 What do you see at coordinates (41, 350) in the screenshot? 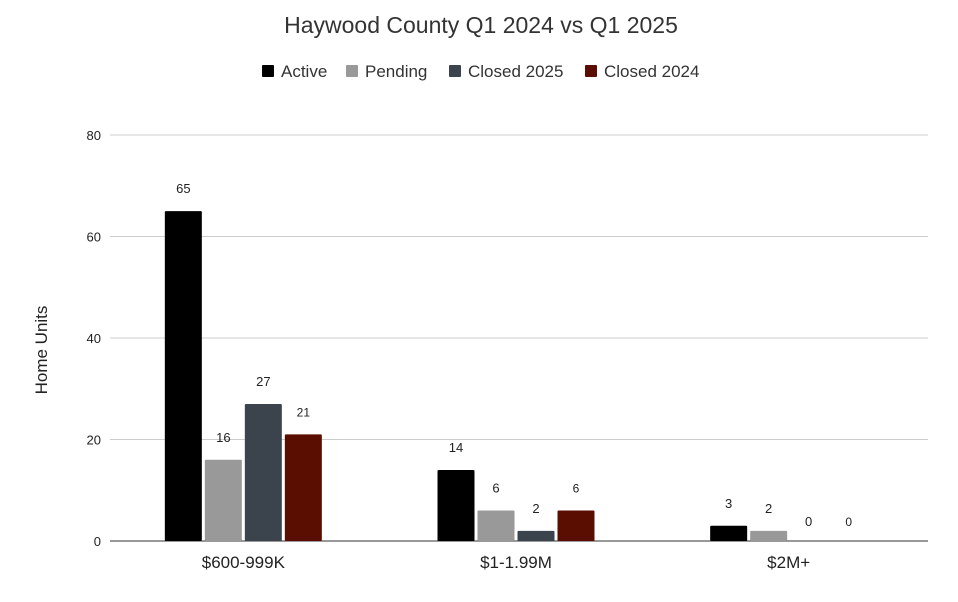
I see `y-axis-label: Home Units` at bounding box center [41, 350].